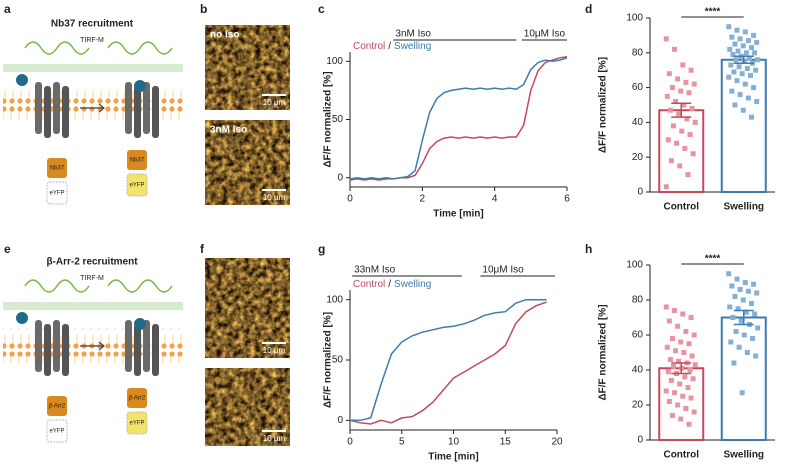  What do you see at coordinates (321, 9) in the screenshot?
I see `panel-label: c` at bounding box center [321, 9].